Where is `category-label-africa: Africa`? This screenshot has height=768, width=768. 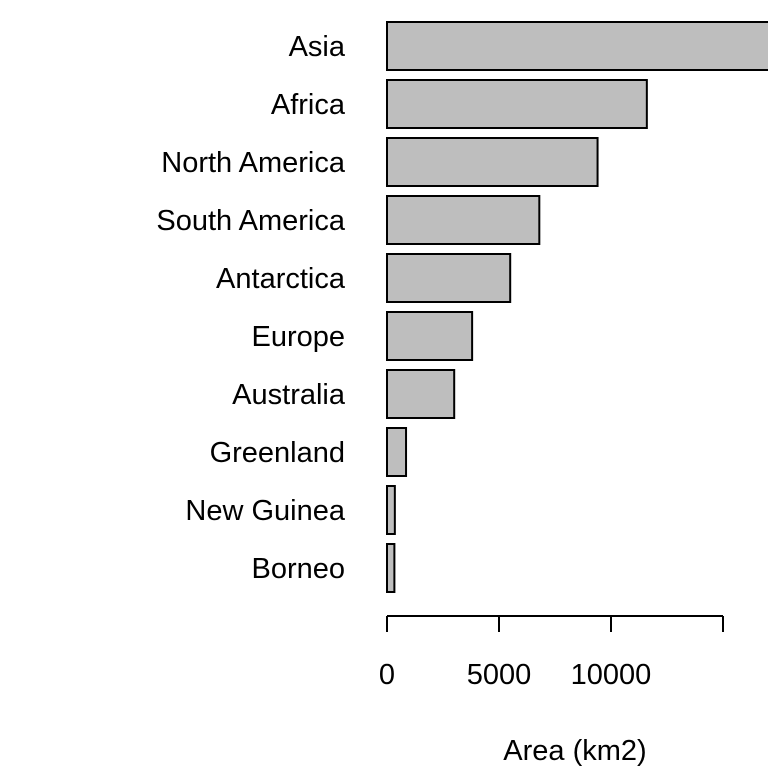
category-label-africa: Africa is located at coordinates (308, 105).